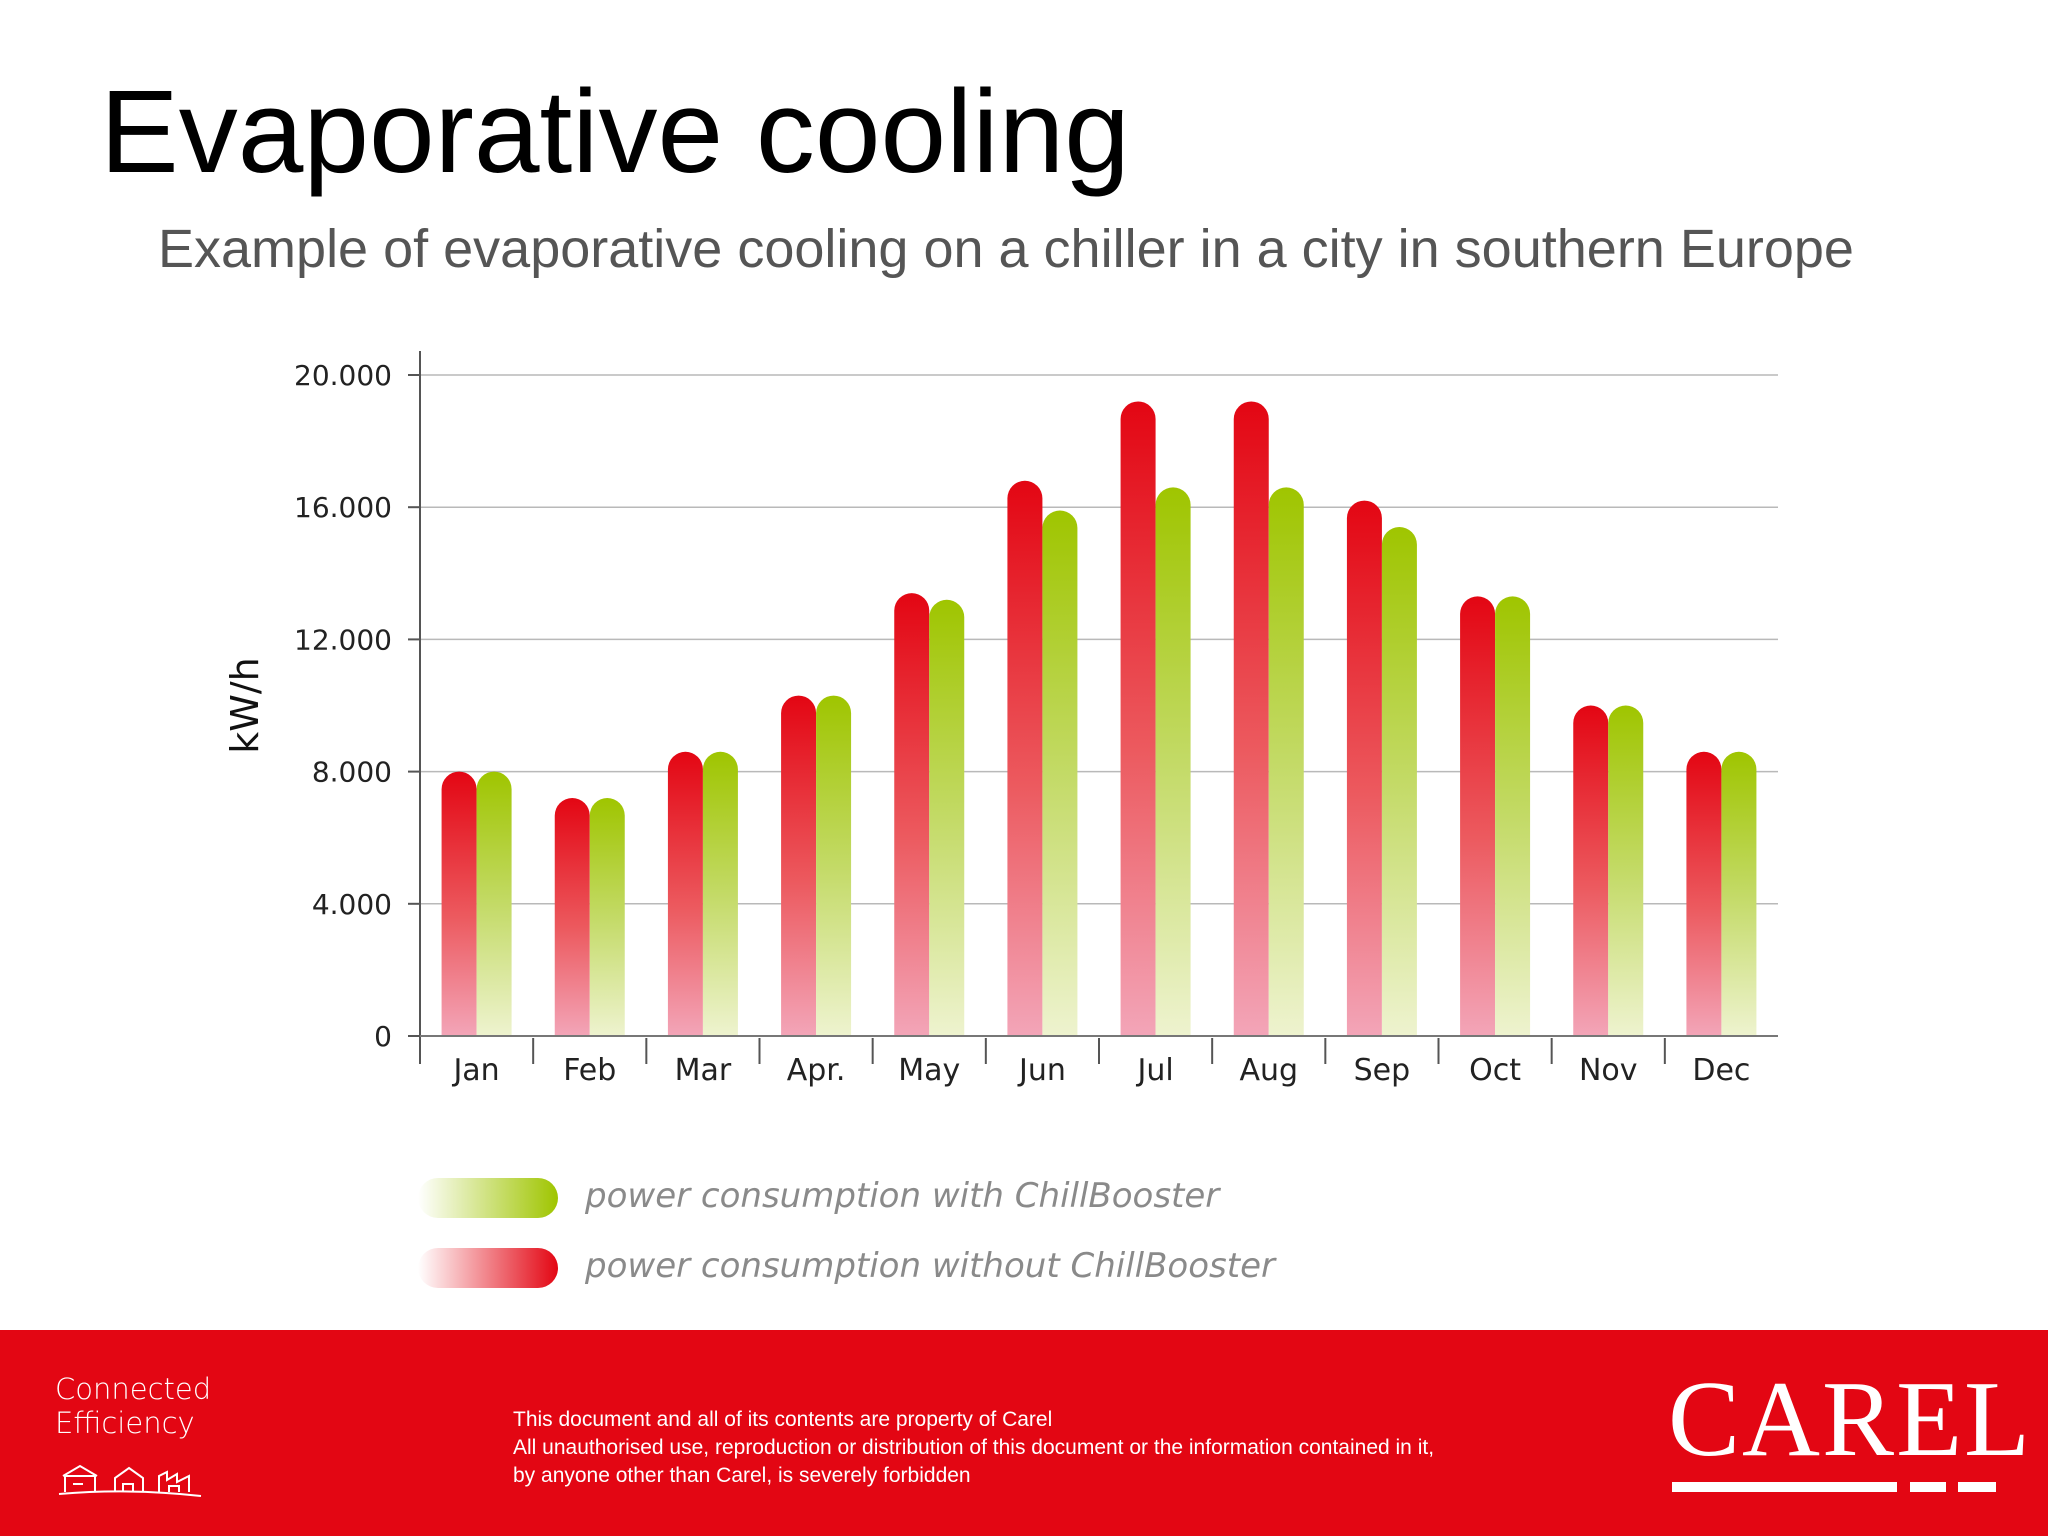  I want to click on y-axis-label: kW/h, so click(245, 705).